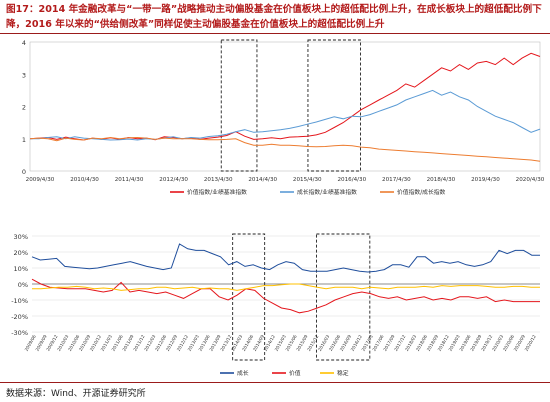 This screenshot has width=550, height=402. I want to click on legend-label: 稳定, so click(343, 373).